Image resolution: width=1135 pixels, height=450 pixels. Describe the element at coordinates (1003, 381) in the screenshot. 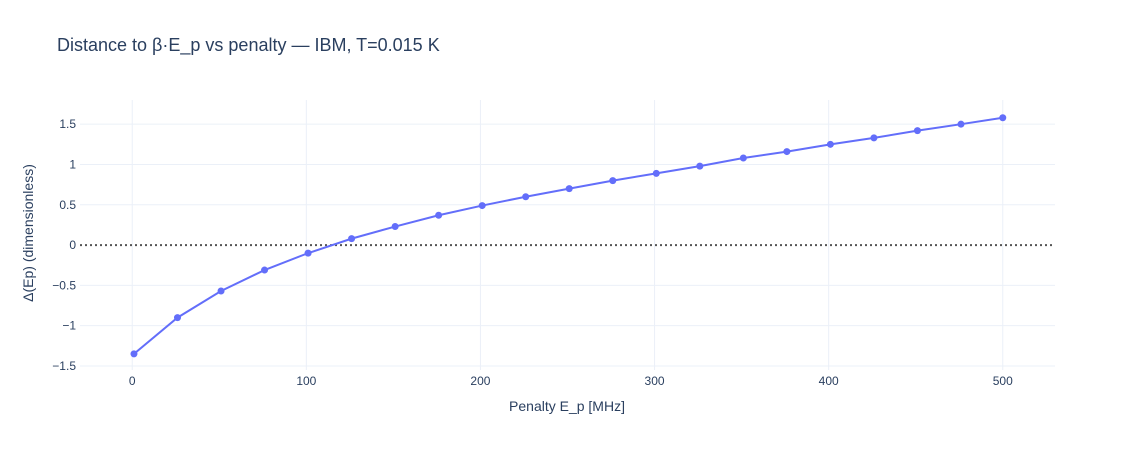

I see `x-tick-label: 500` at that location.